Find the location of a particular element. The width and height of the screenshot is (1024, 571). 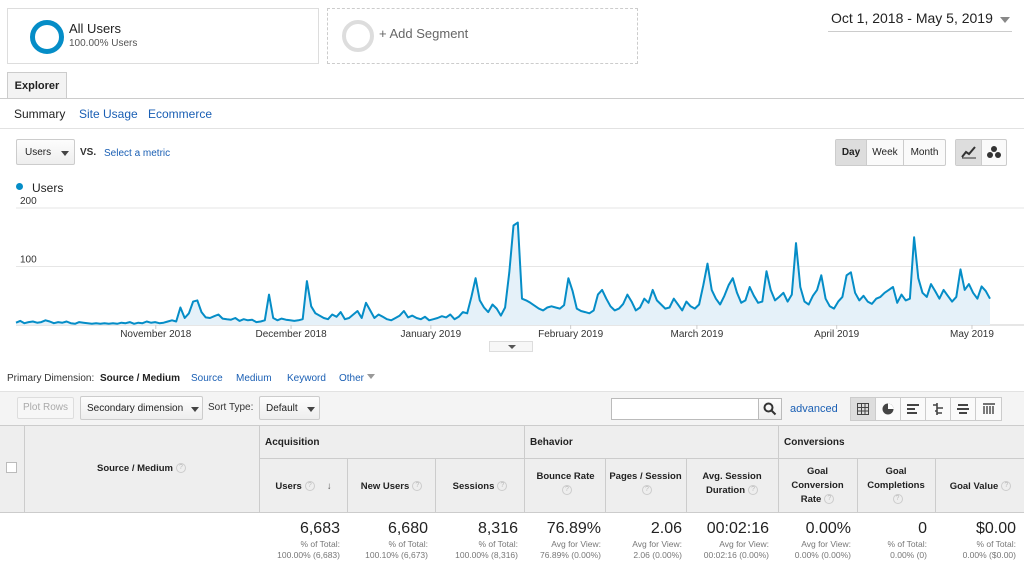

metric-select-value: Users is located at coordinates (38, 152).